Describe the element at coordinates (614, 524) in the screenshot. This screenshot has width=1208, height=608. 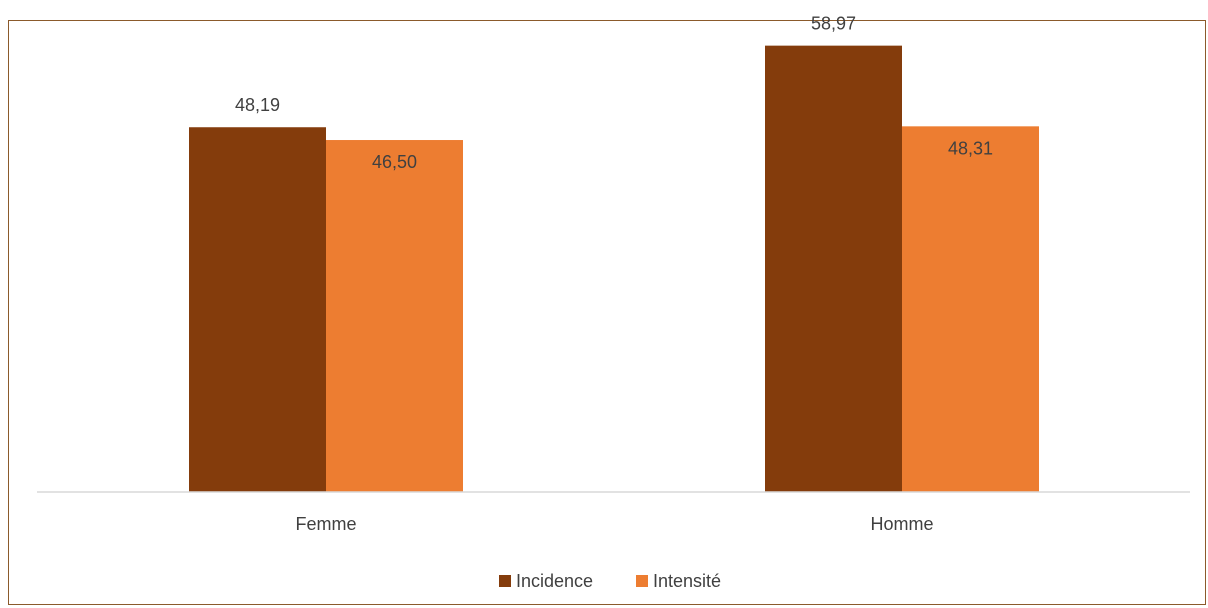
I see `x-tick-labels-group: Femme Homme` at that location.